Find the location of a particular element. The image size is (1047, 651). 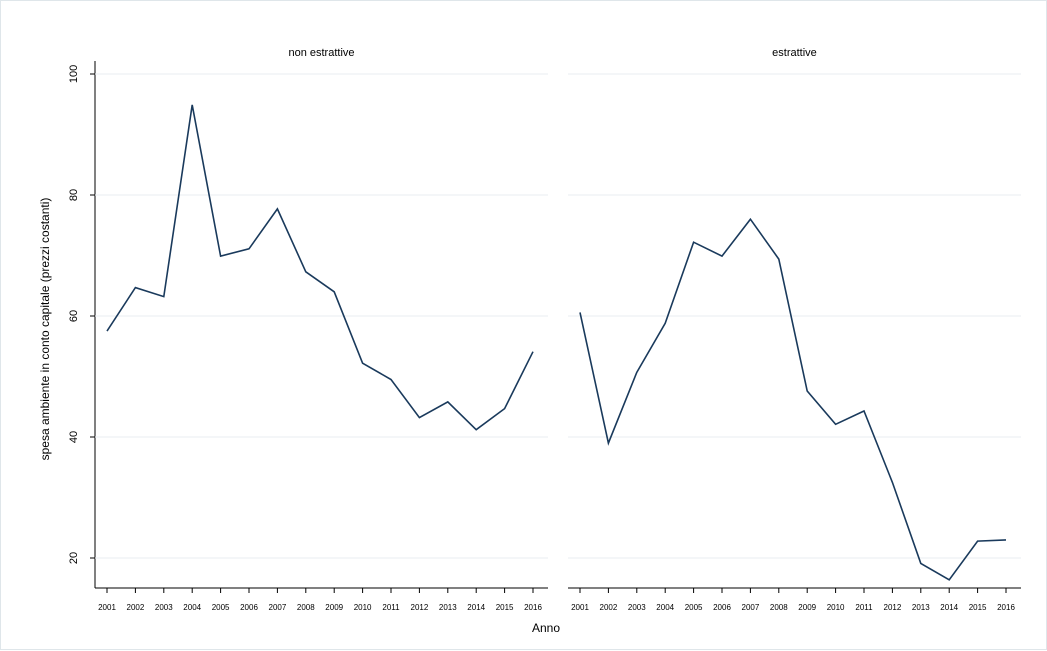

panel-2-x-tick-label-2001: 2001 is located at coordinates (580, 607).